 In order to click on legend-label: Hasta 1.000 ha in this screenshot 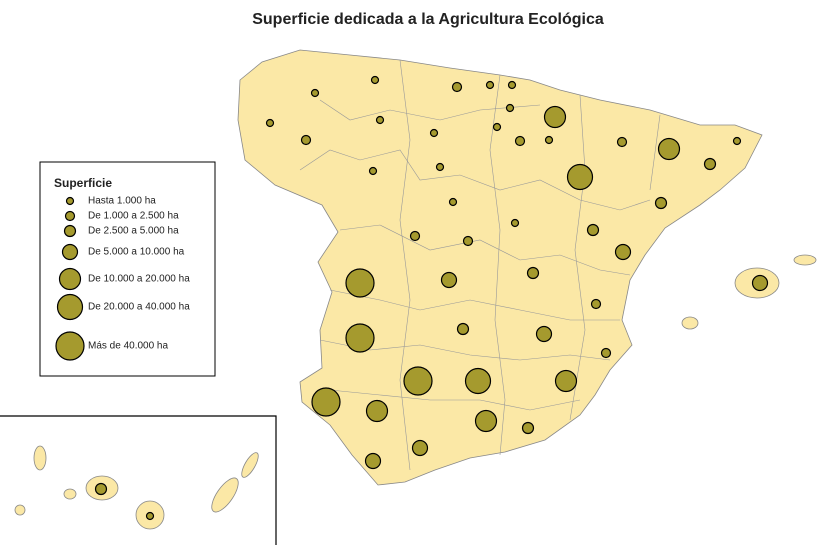, I will do `click(122, 201)`.